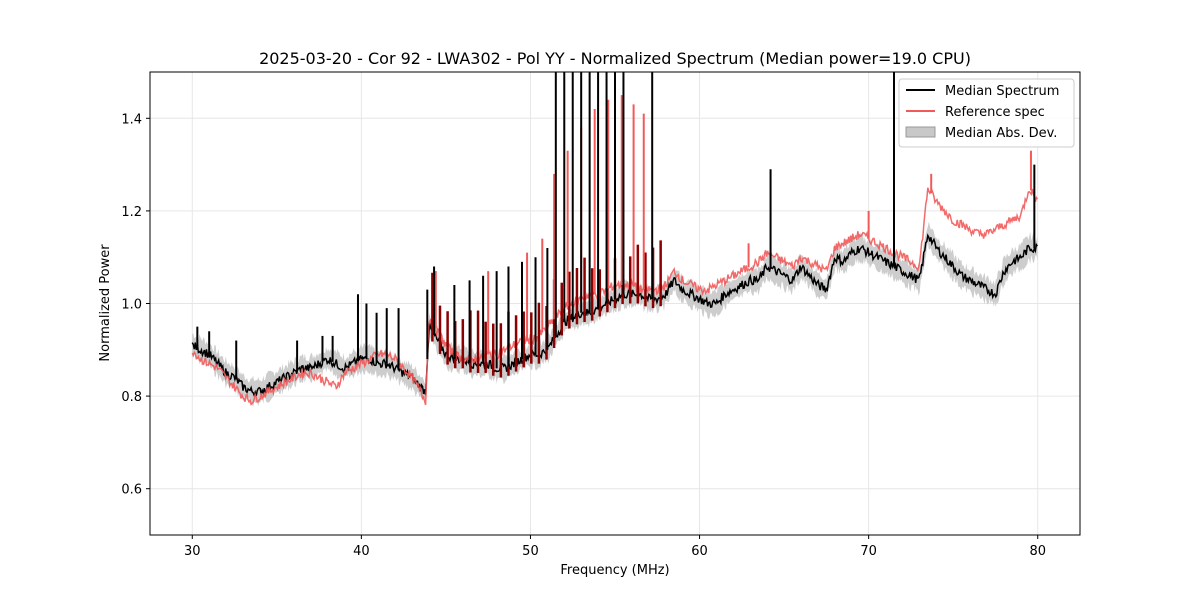  What do you see at coordinates (361, 551) in the screenshot?
I see `x-tick-label: 40` at bounding box center [361, 551].